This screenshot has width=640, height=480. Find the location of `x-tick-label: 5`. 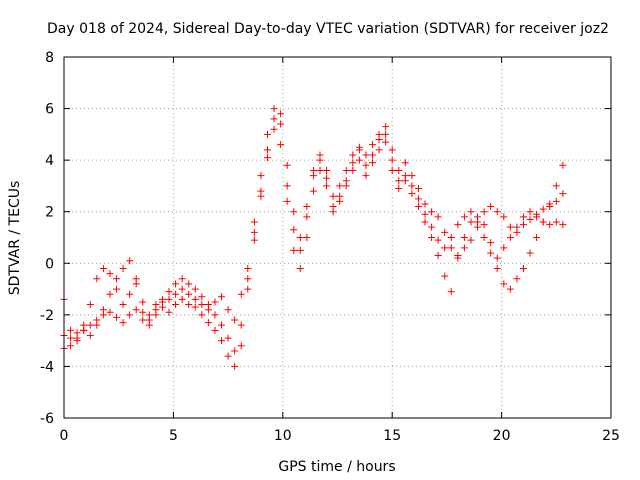

x-tick-label: 5 is located at coordinates (173, 436).